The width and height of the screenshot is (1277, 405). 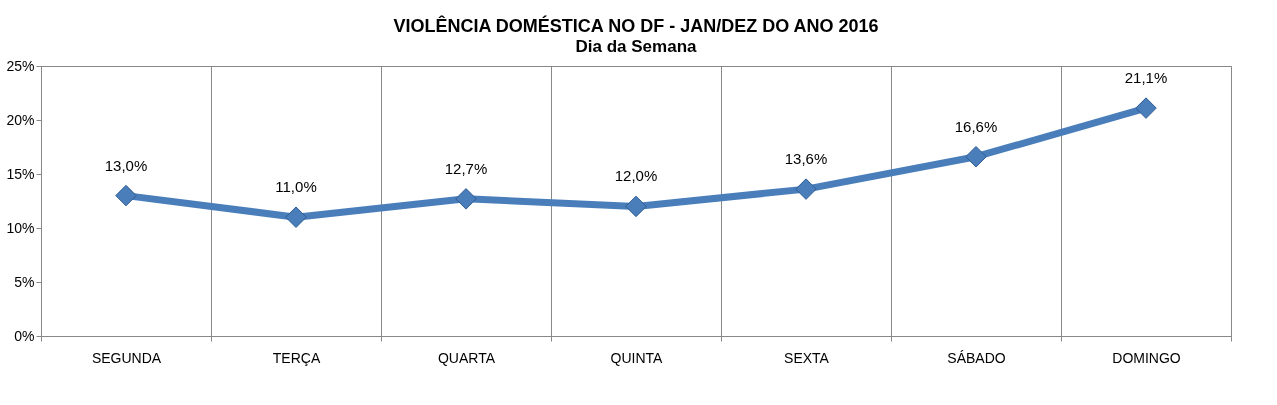 What do you see at coordinates (296, 357) in the screenshot?
I see `x-tick-label: TERÇA` at bounding box center [296, 357].